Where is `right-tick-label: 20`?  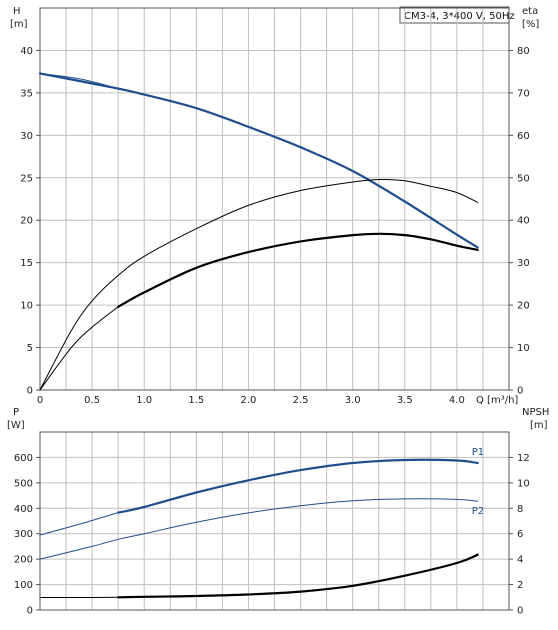
right-tick-label: 20 is located at coordinates (523, 306).